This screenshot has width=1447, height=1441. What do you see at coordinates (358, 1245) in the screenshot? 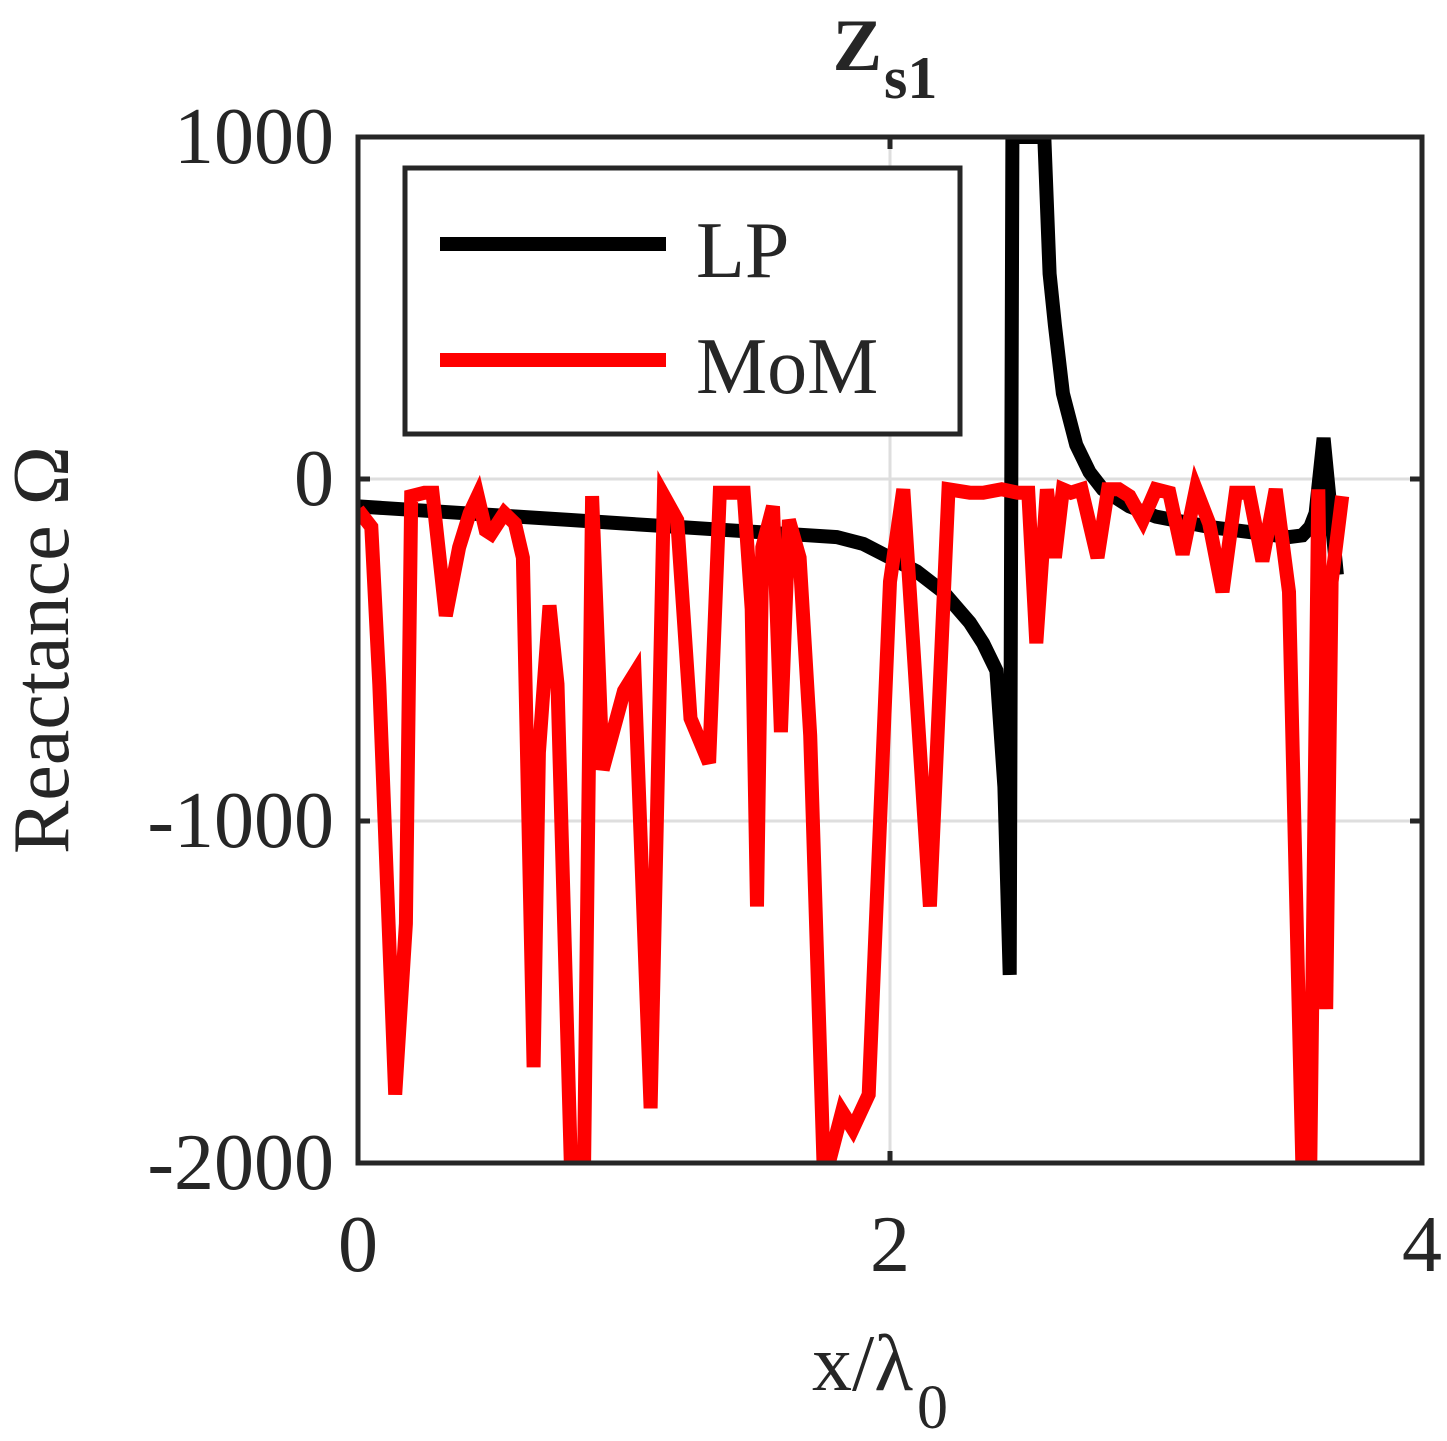
I see `x-tick-label: 0` at bounding box center [358, 1245].